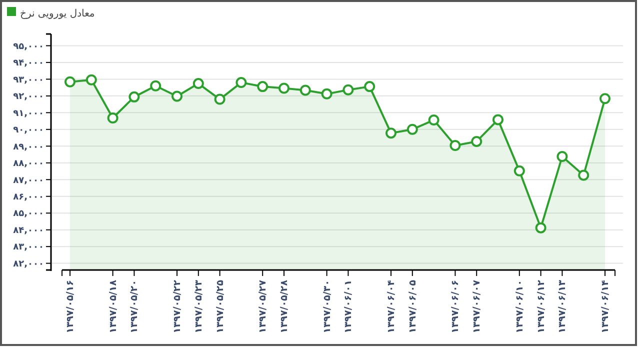  Describe the element at coordinates (28, 231) in the screenshot. I see `y-tick-label: ۸۴,۰۰۰` at that location.